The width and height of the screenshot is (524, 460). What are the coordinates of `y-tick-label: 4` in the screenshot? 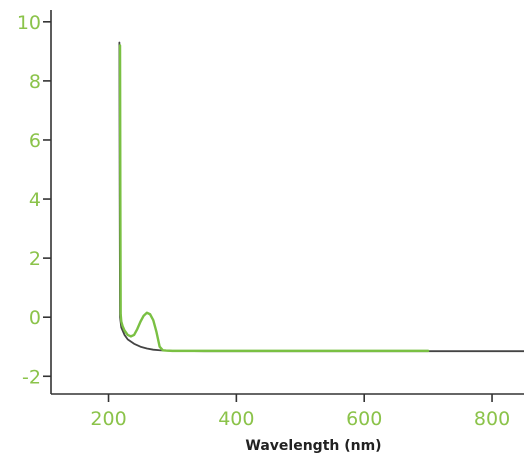 It's located at (35, 200).